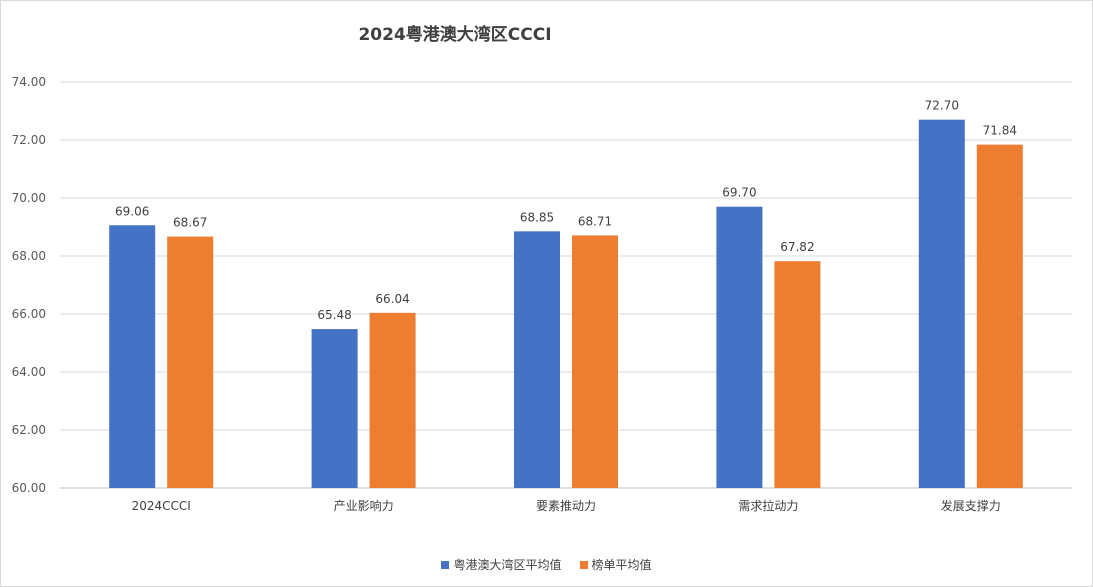  Describe the element at coordinates (364, 505) in the screenshot. I see `x-tick-label: 产业影响力` at that location.